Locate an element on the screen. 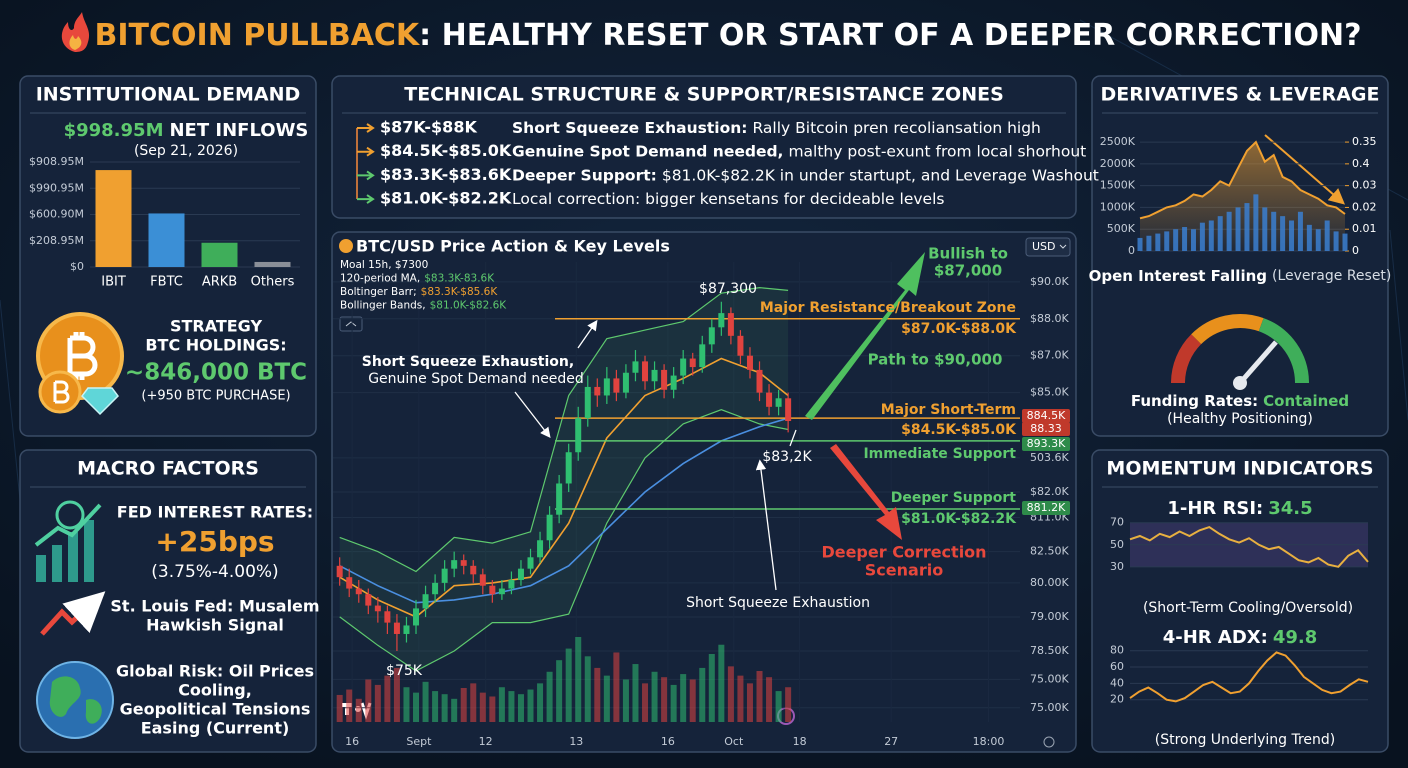 This screenshot has height=768, width=1408. collapse-button is located at coordinates (351, 324).